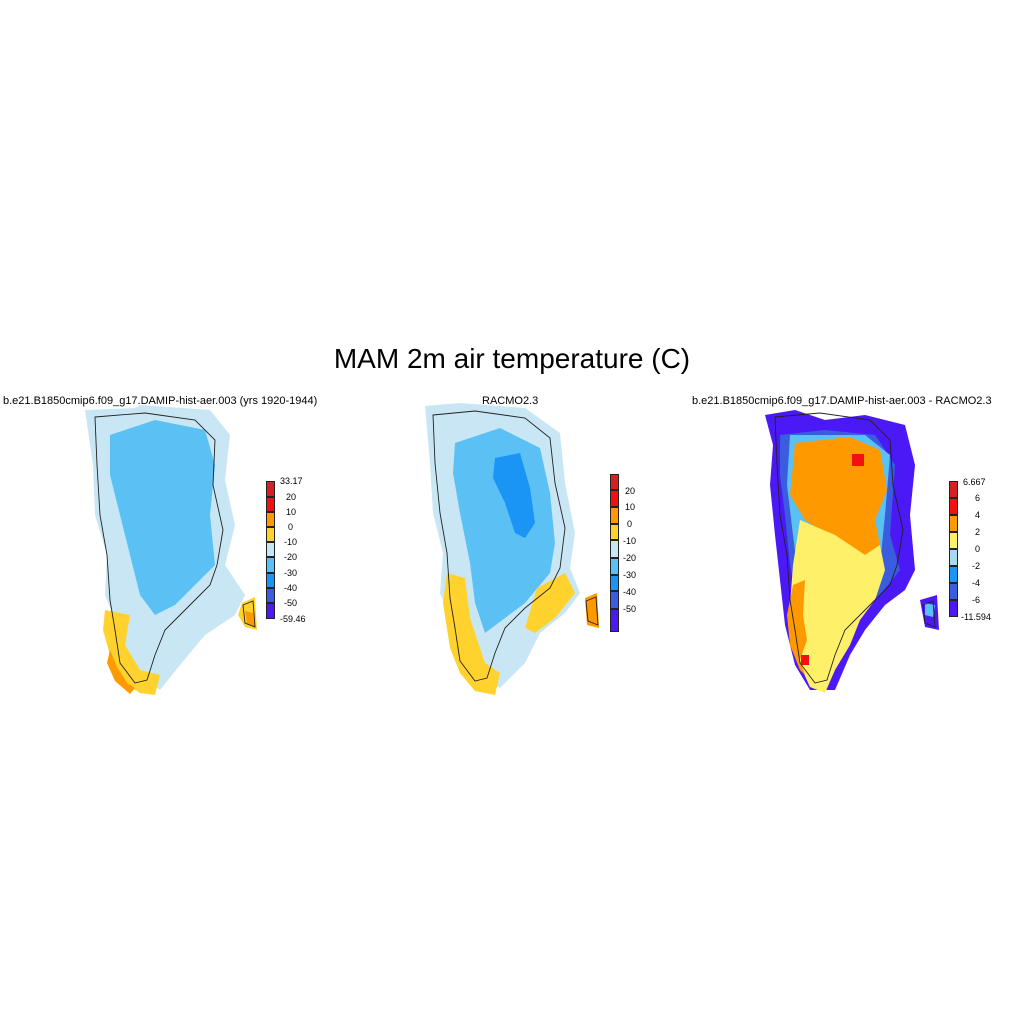 This screenshot has height=1024, width=1024. What do you see at coordinates (291, 481) in the screenshot?
I see `colorbar-label: 33.17` at bounding box center [291, 481].